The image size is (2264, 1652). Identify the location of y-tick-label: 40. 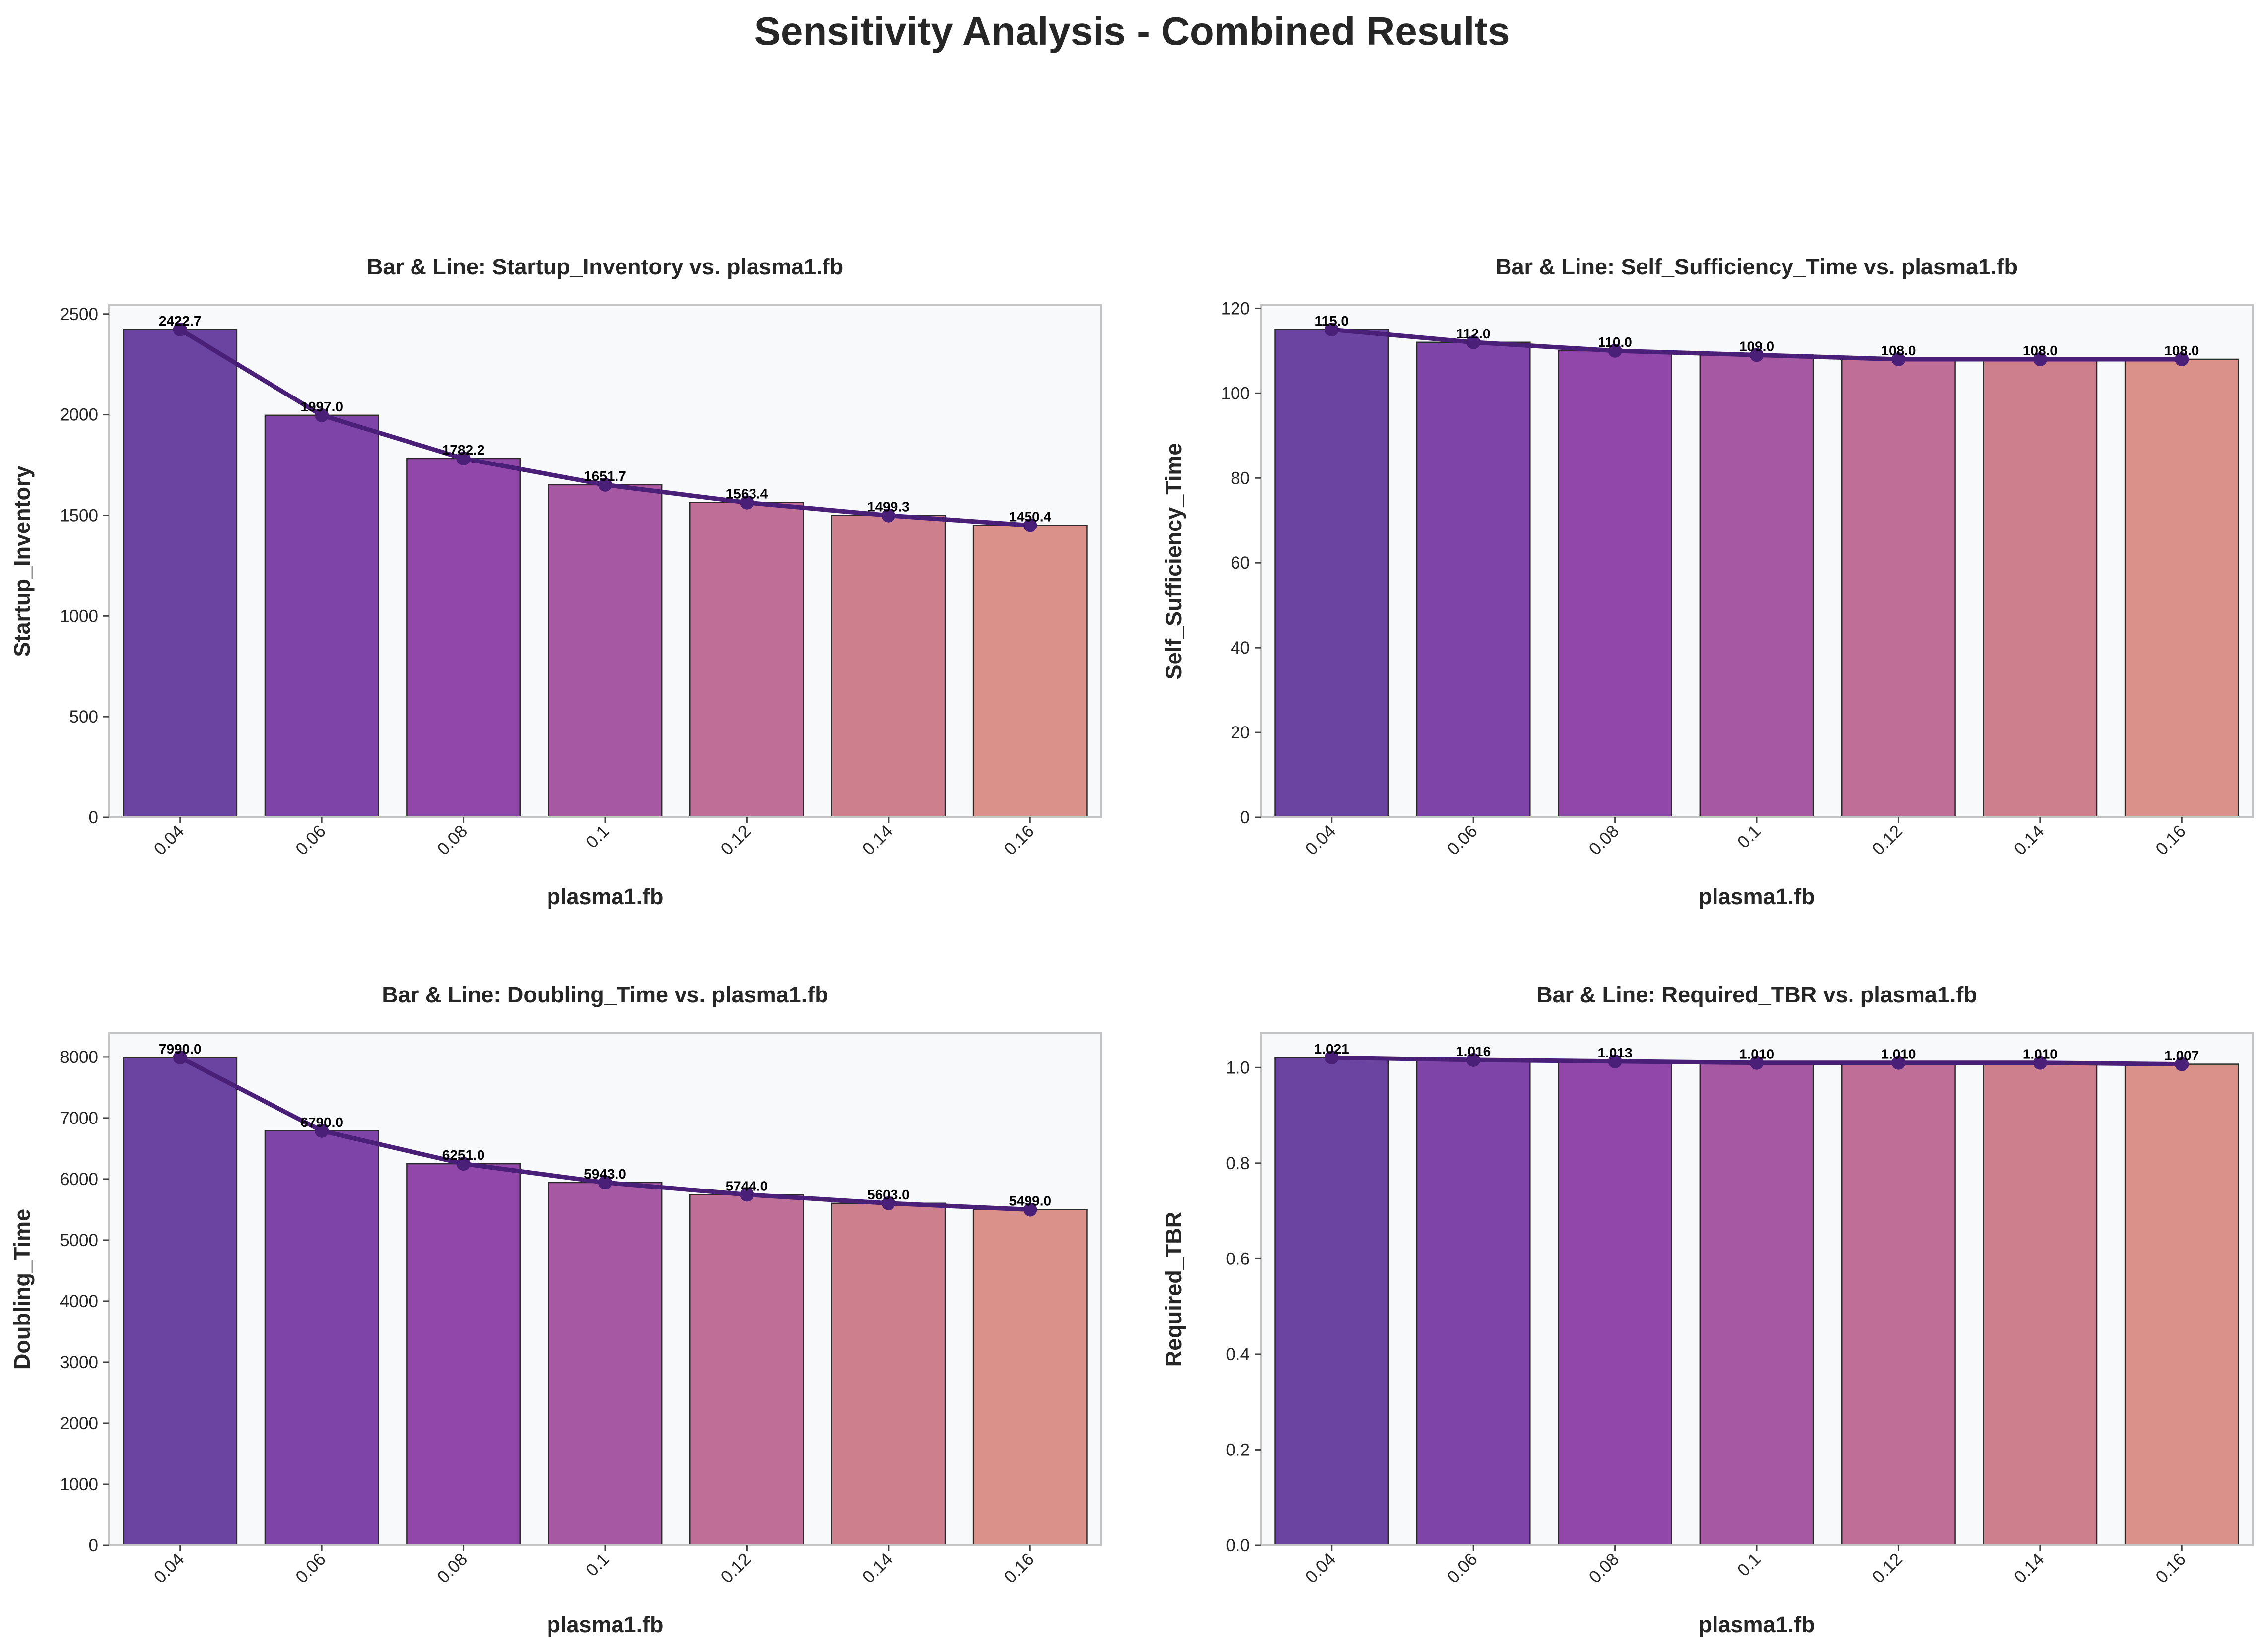
(1240, 648).